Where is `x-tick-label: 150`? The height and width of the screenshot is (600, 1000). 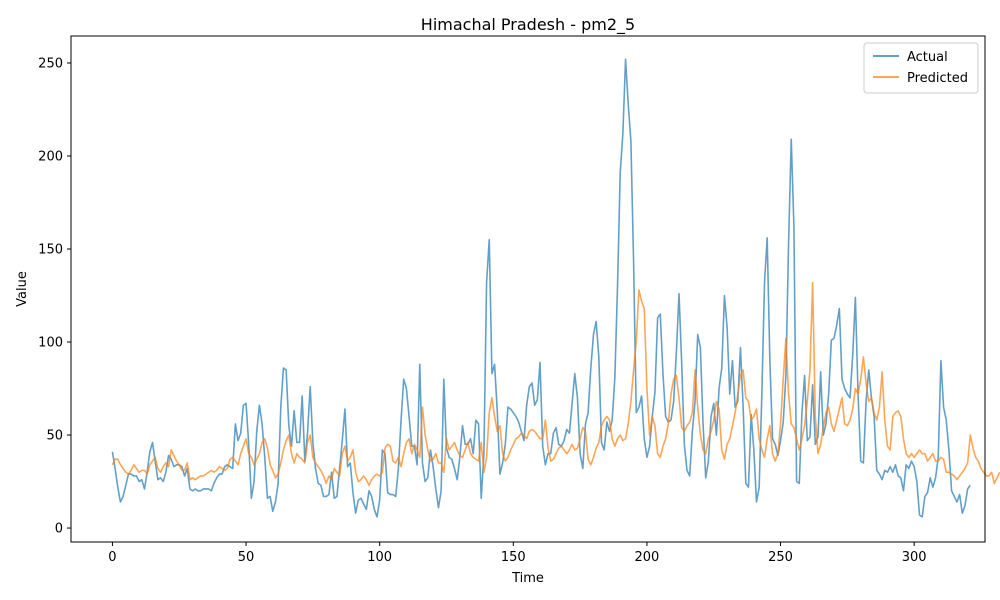 x-tick-label: 150 is located at coordinates (513, 557).